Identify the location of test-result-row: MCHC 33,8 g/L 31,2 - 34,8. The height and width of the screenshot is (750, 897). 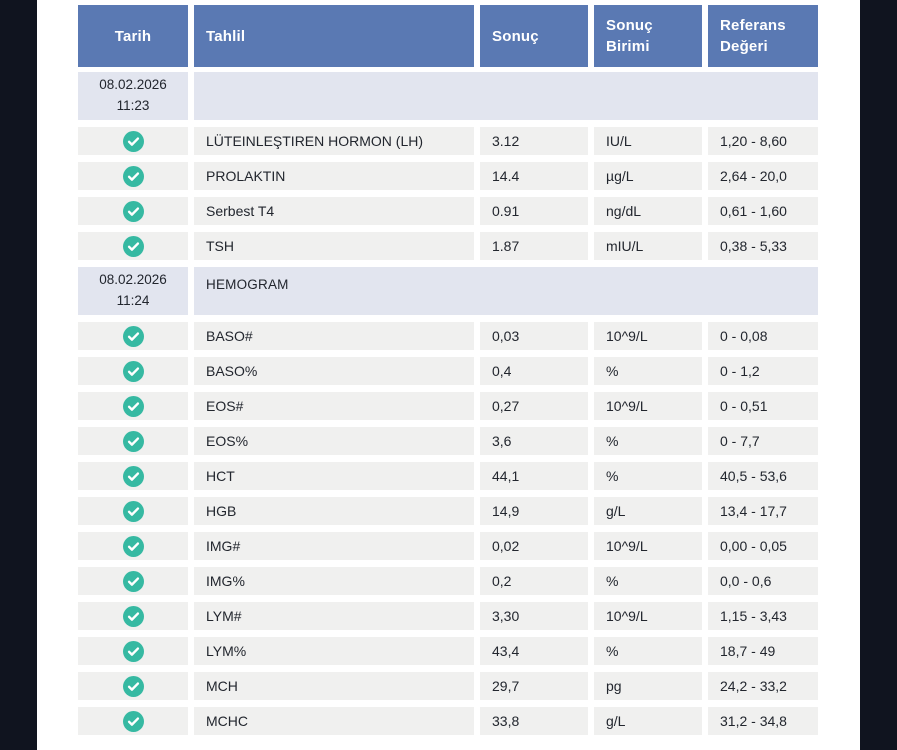
(448, 721).